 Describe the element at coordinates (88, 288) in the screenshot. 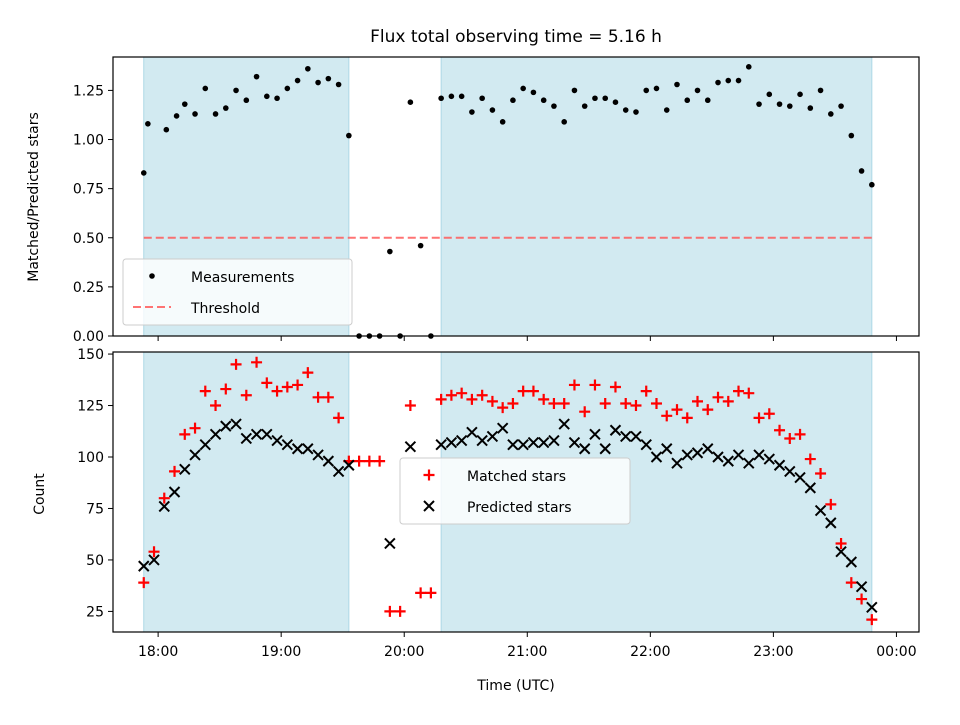

I see `y-tick-label: 0.25` at that location.